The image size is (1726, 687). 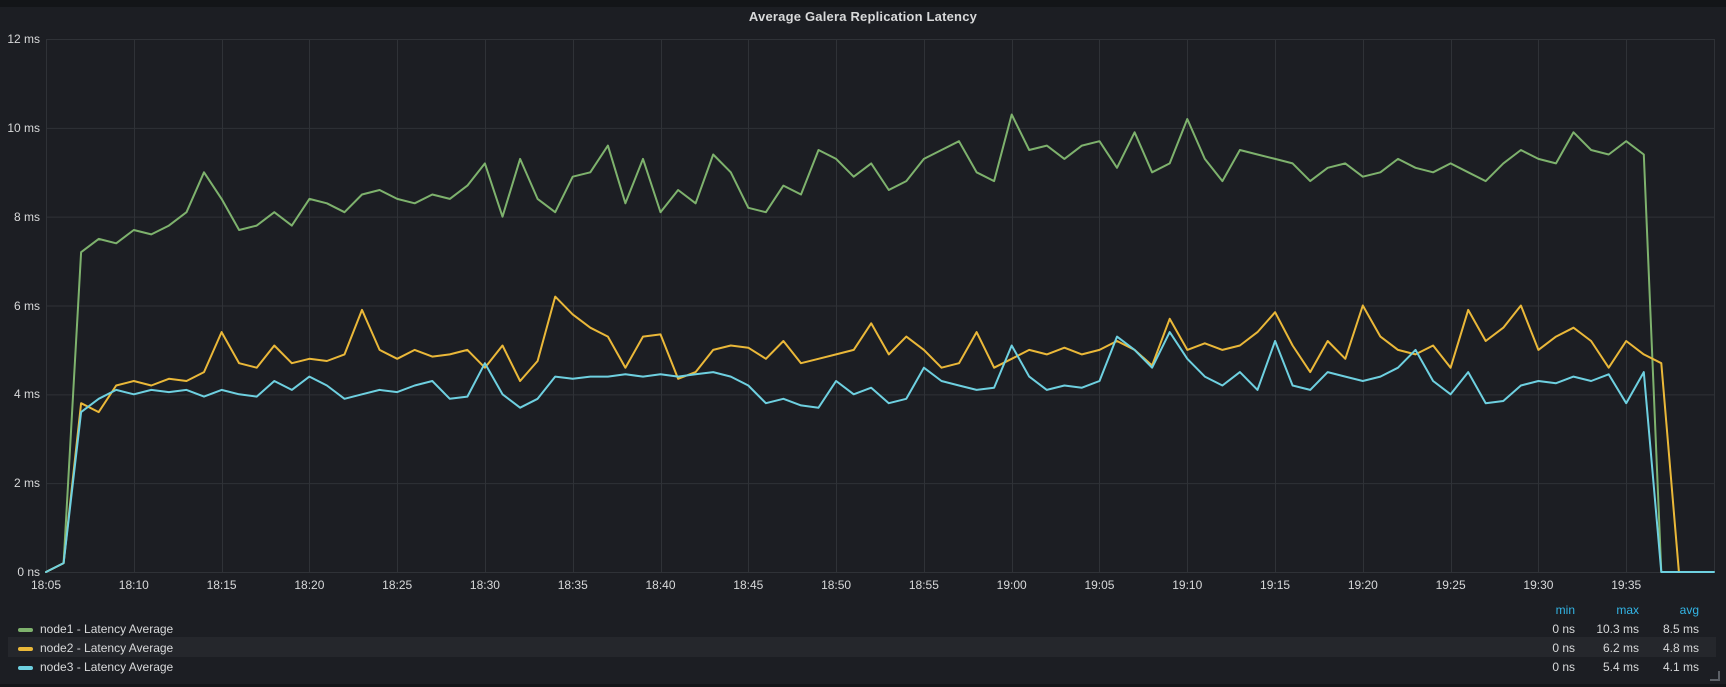 I want to click on x-tick-label: 18:25, so click(x=397, y=585).